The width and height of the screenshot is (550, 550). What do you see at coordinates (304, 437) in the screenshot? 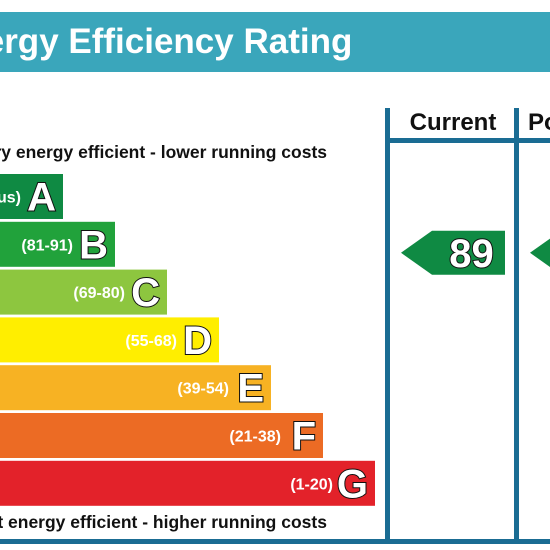
I see `band-letter-f: F` at bounding box center [304, 437].